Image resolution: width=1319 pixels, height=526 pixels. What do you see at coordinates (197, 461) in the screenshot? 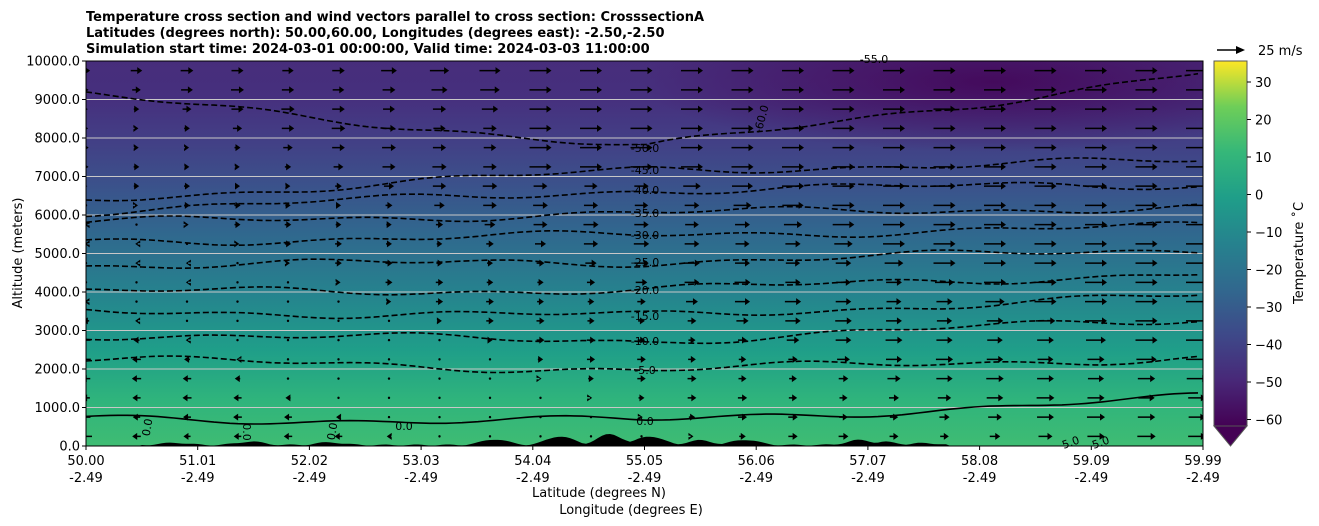
I see `x-tick-label-lat: 51.01` at bounding box center [197, 461].